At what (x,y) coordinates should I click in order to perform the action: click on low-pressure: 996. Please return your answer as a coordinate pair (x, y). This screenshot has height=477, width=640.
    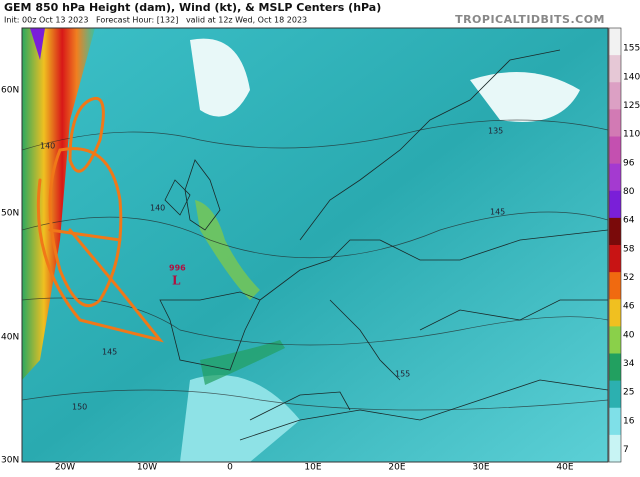
    Looking at the image, I should click on (177, 268).